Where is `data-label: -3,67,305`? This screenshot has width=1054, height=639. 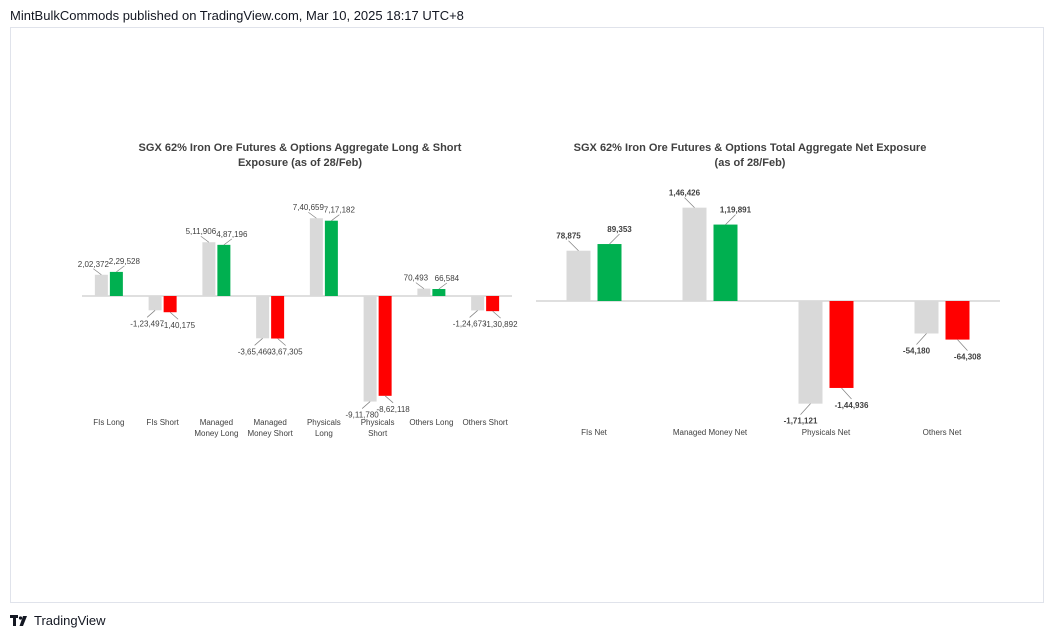
data-label: -3,67,305 is located at coordinates (286, 352).